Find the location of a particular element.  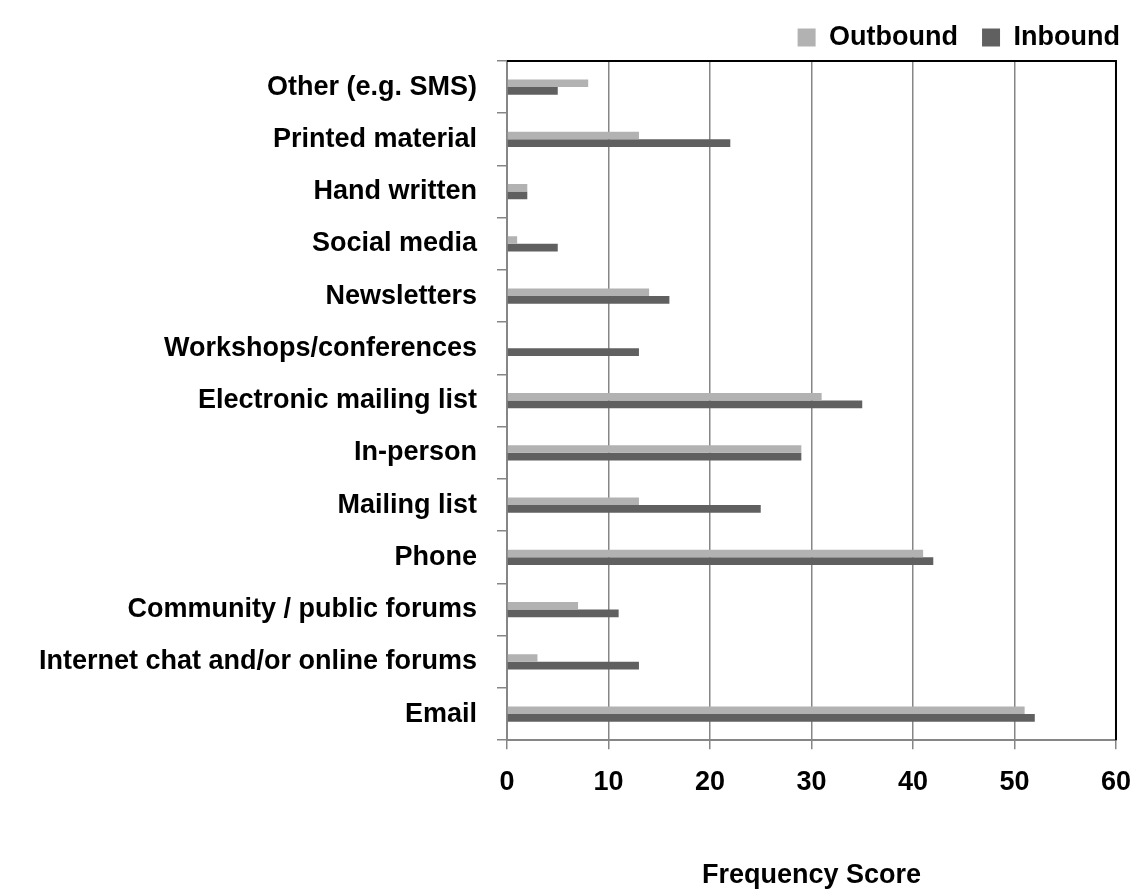

x-tick-label: 50 is located at coordinates (1014, 780).